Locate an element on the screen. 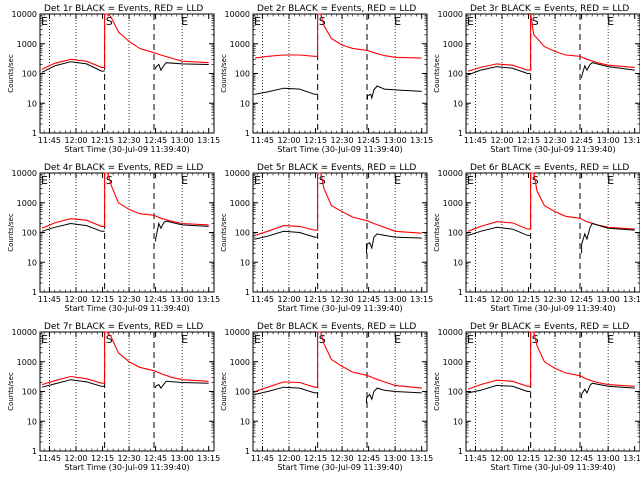 This screenshot has height=480, width=640. panel-title: Det 8r BLACK = Events, RED = LLD is located at coordinates (336, 327).